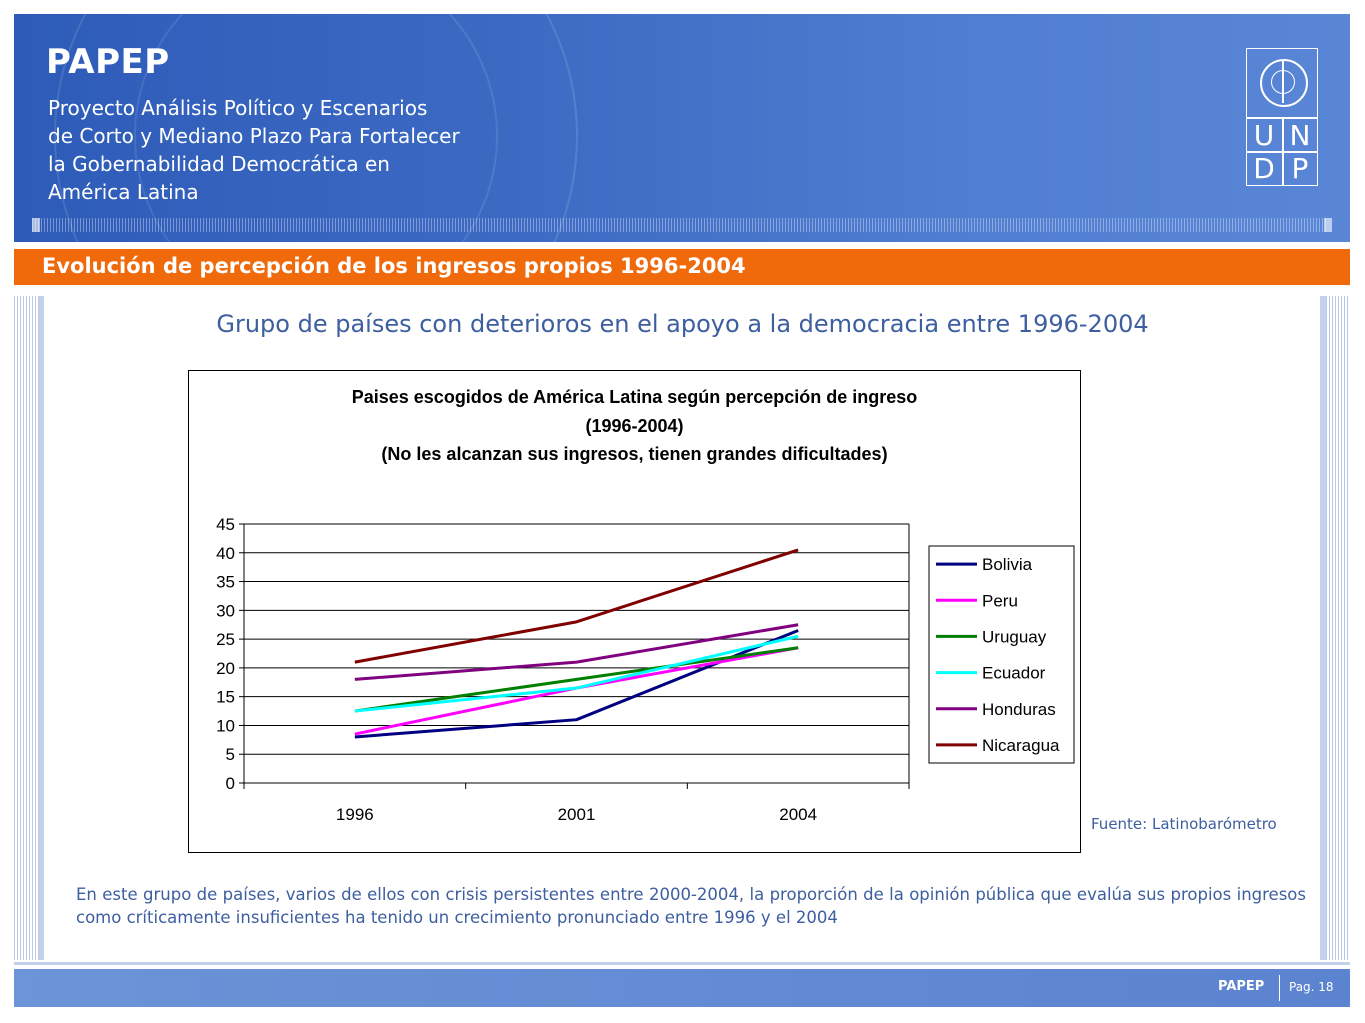  Describe the element at coordinates (680, 225) in the screenshot. I see `header-divider` at that location.